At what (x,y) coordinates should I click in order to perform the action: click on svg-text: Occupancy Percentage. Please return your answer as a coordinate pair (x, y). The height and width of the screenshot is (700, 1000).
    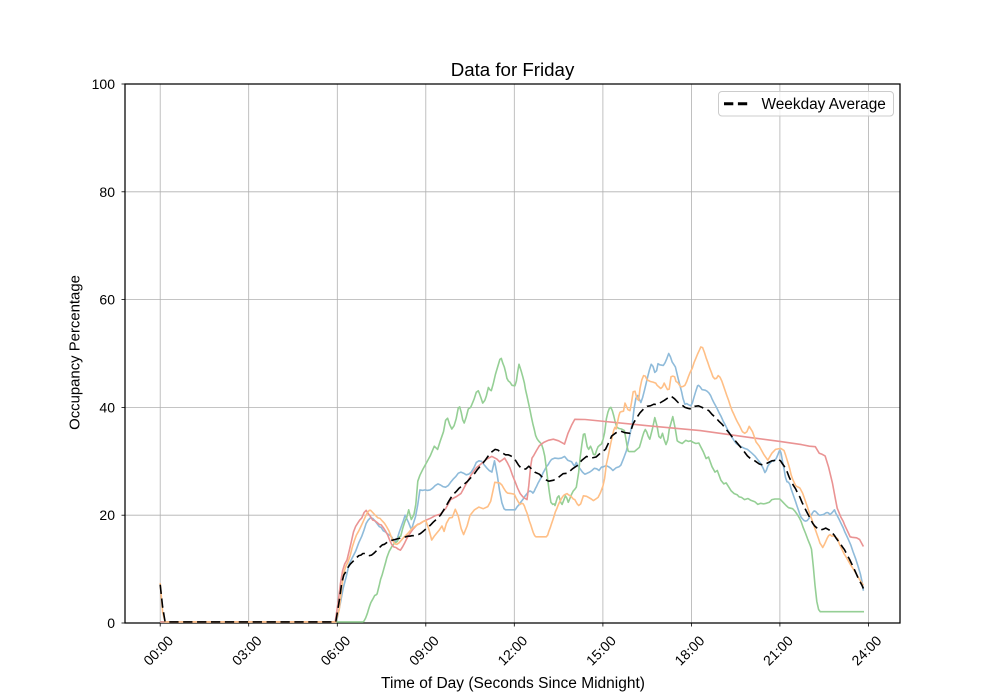
    Looking at the image, I should click on (76, 352).